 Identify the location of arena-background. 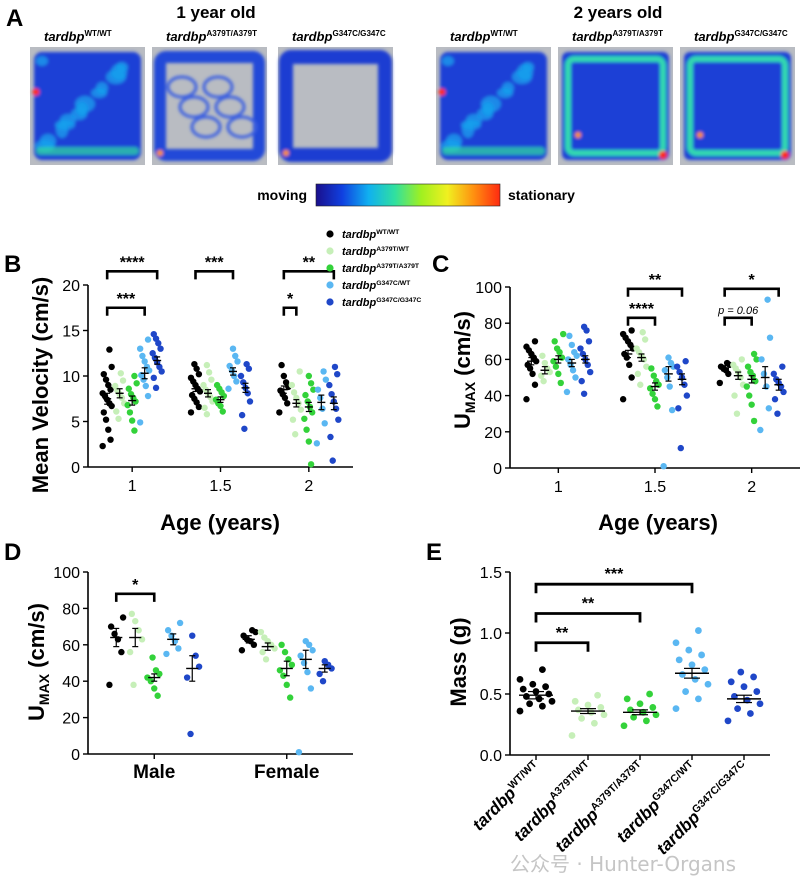
(209, 106).